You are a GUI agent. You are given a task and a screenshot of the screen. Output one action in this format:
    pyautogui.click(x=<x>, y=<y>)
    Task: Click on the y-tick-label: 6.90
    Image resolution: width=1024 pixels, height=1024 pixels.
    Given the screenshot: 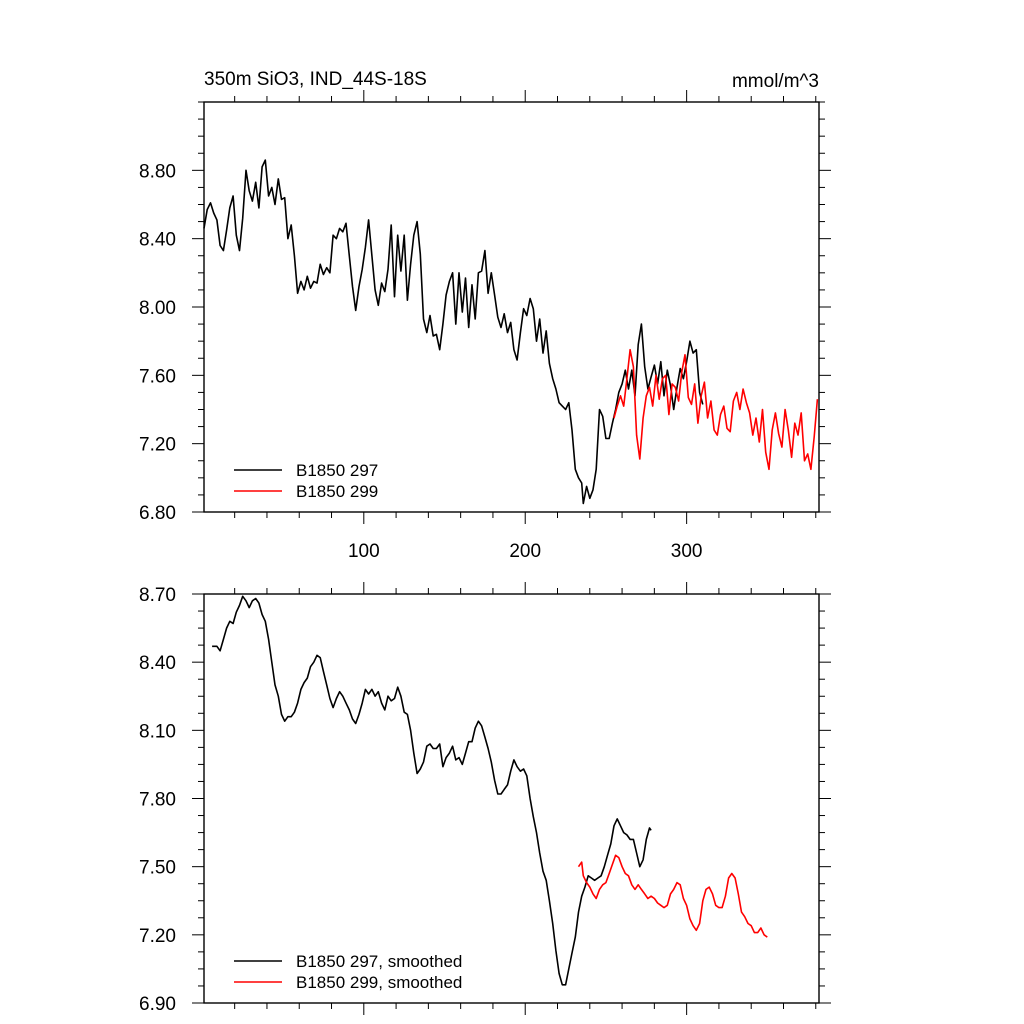 What is the action you would take?
    pyautogui.click(x=157, y=1004)
    